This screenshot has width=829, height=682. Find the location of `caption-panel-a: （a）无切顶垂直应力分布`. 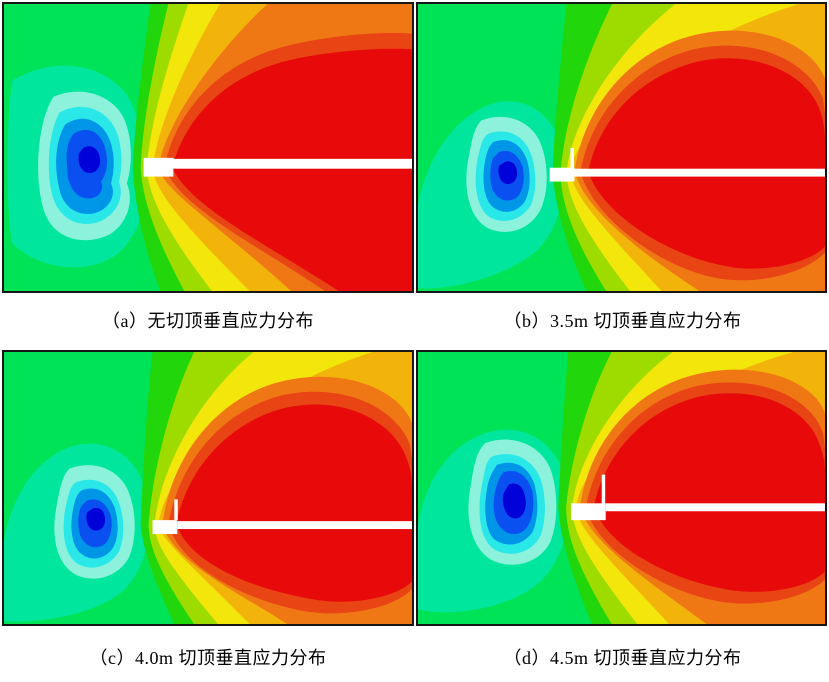

caption-panel-a: （a）无切顶垂直应力分布 is located at coordinates (208, 321).